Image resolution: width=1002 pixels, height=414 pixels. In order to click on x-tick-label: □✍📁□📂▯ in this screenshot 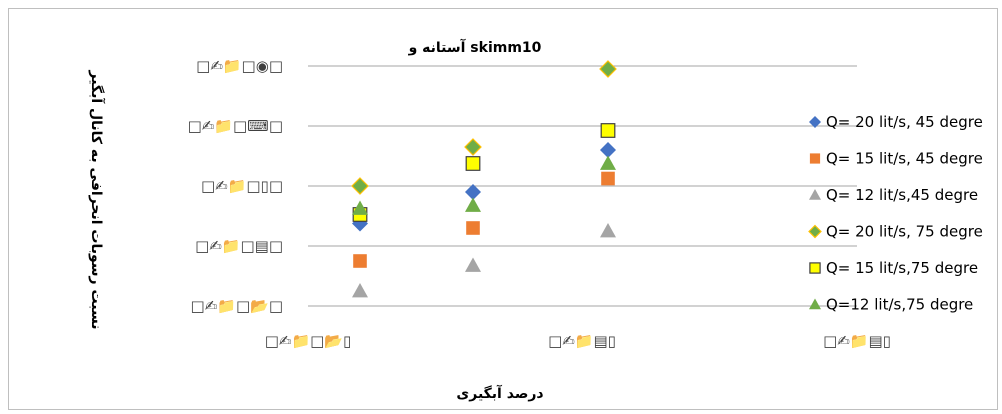, I will do `click(308, 341)`.